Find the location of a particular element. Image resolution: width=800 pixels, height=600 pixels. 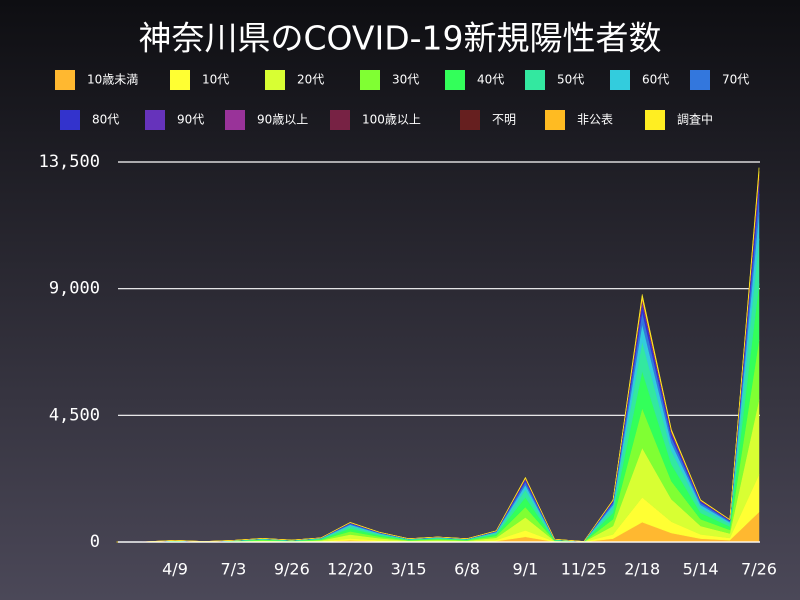

legend-label: 10代 is located at coordinates (215, 80).